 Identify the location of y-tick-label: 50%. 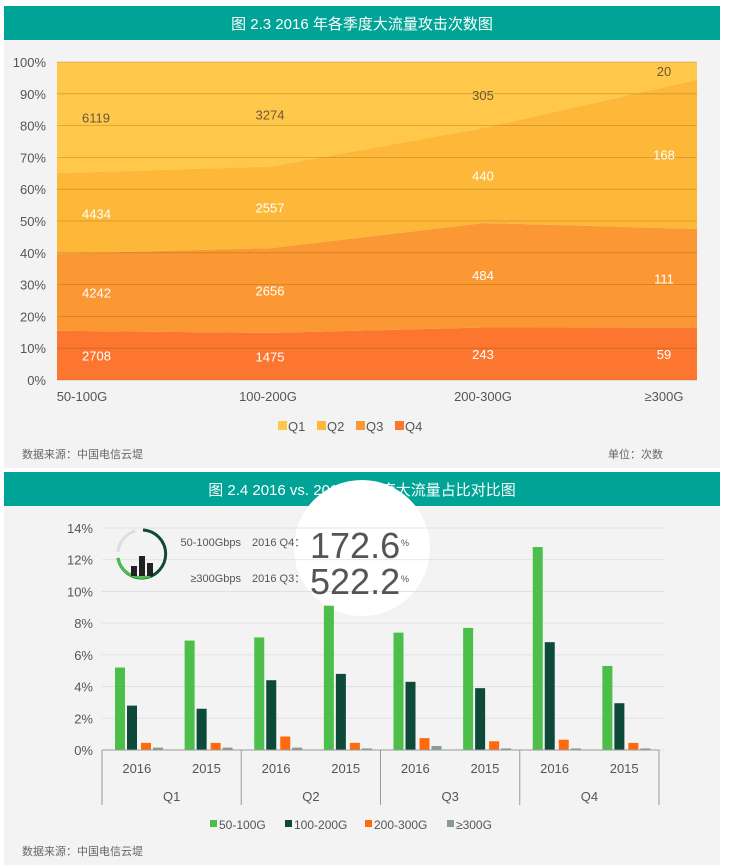
(33, 221).